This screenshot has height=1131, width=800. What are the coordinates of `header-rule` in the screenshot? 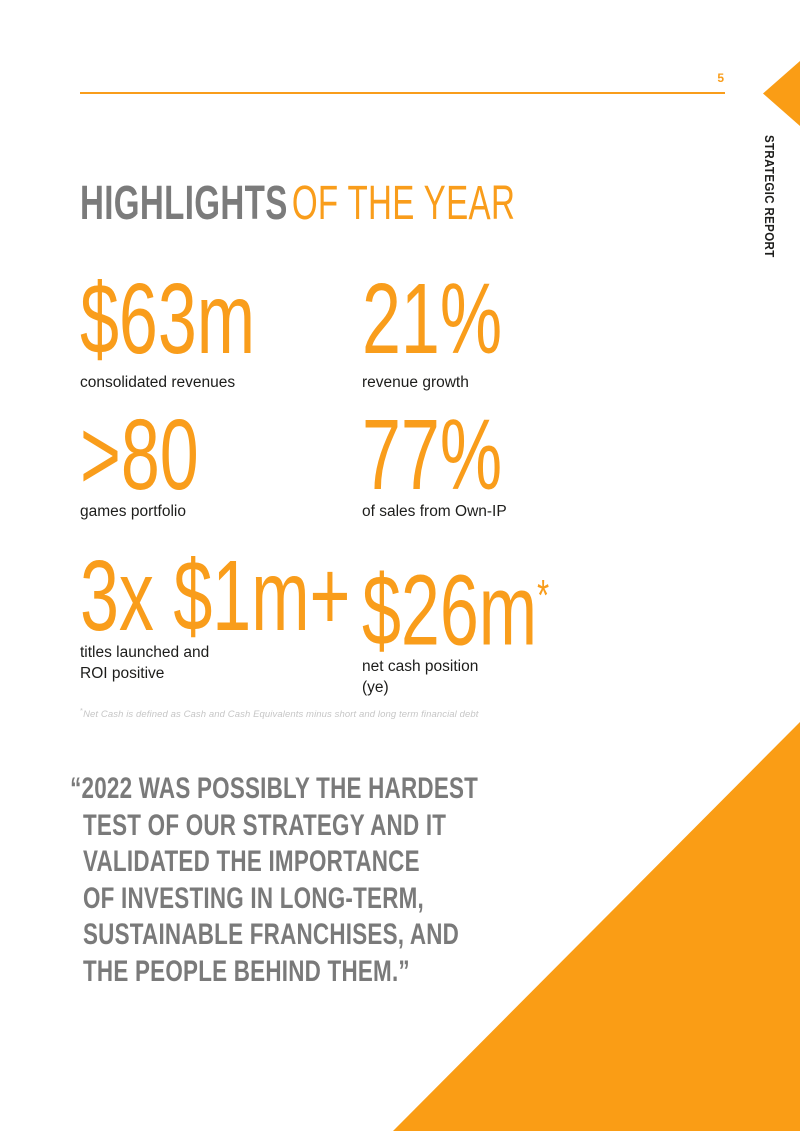 It's located at (402, 93).